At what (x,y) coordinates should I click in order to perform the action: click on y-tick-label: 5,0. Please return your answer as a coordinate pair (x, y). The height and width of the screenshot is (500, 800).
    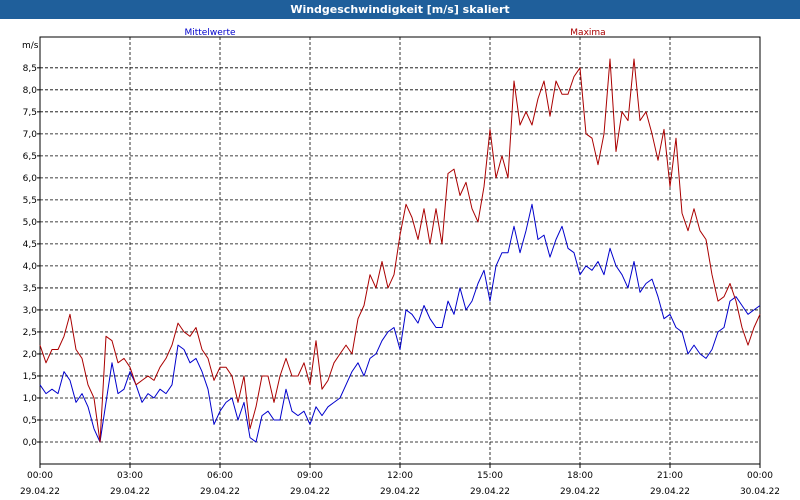
    Looking at the image, I should click on (30, 223).